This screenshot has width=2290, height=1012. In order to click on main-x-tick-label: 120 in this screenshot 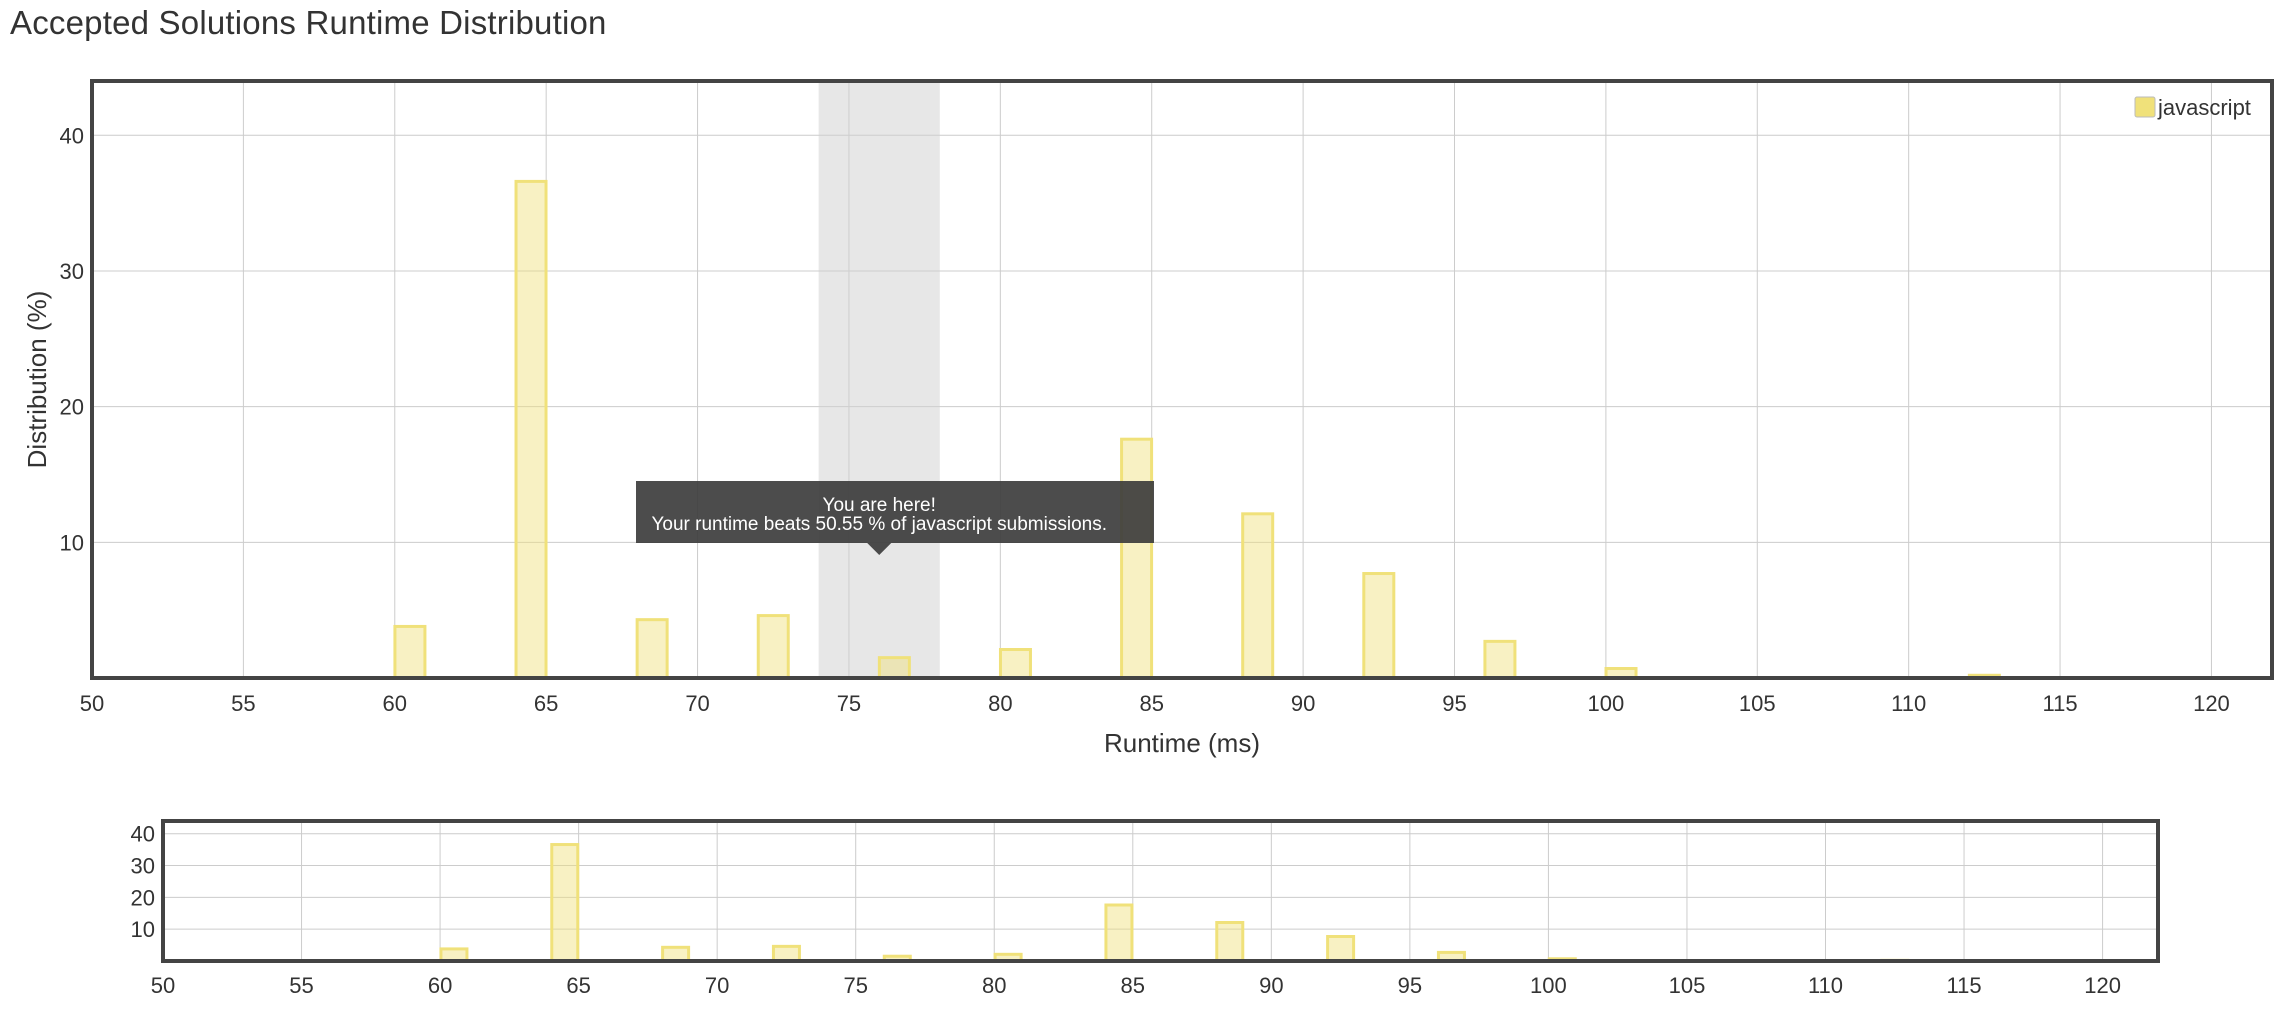, I will do `click(2211, 703)`.